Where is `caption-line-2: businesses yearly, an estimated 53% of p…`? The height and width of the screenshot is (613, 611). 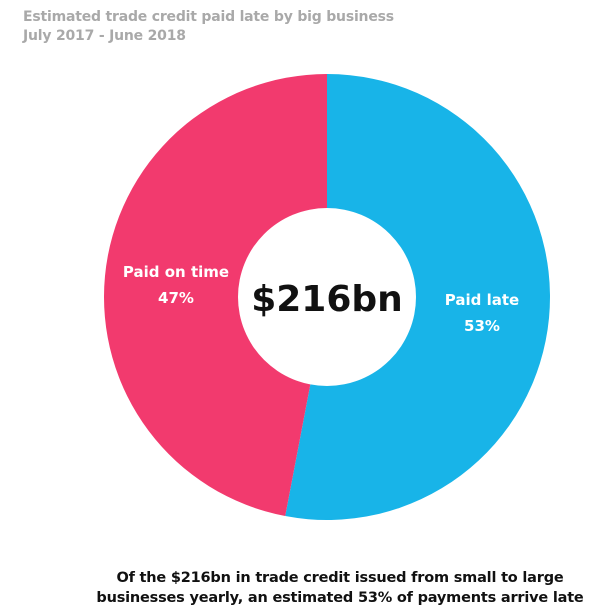 caption-line-2: businesses yearly, an estimated 53% of p… is located at coordinates (340, 598).